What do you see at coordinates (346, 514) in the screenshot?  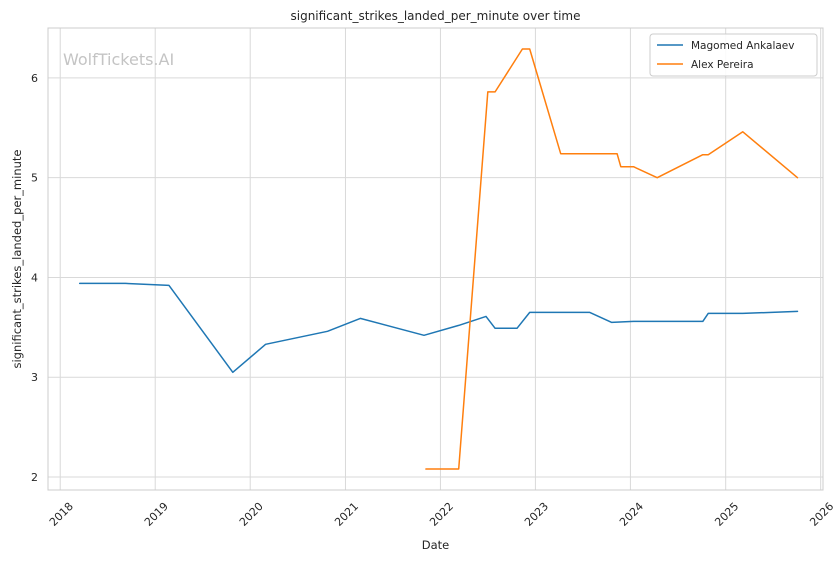 I see `x-tick-label-2021: 2021` at bounding box center [346, 514].